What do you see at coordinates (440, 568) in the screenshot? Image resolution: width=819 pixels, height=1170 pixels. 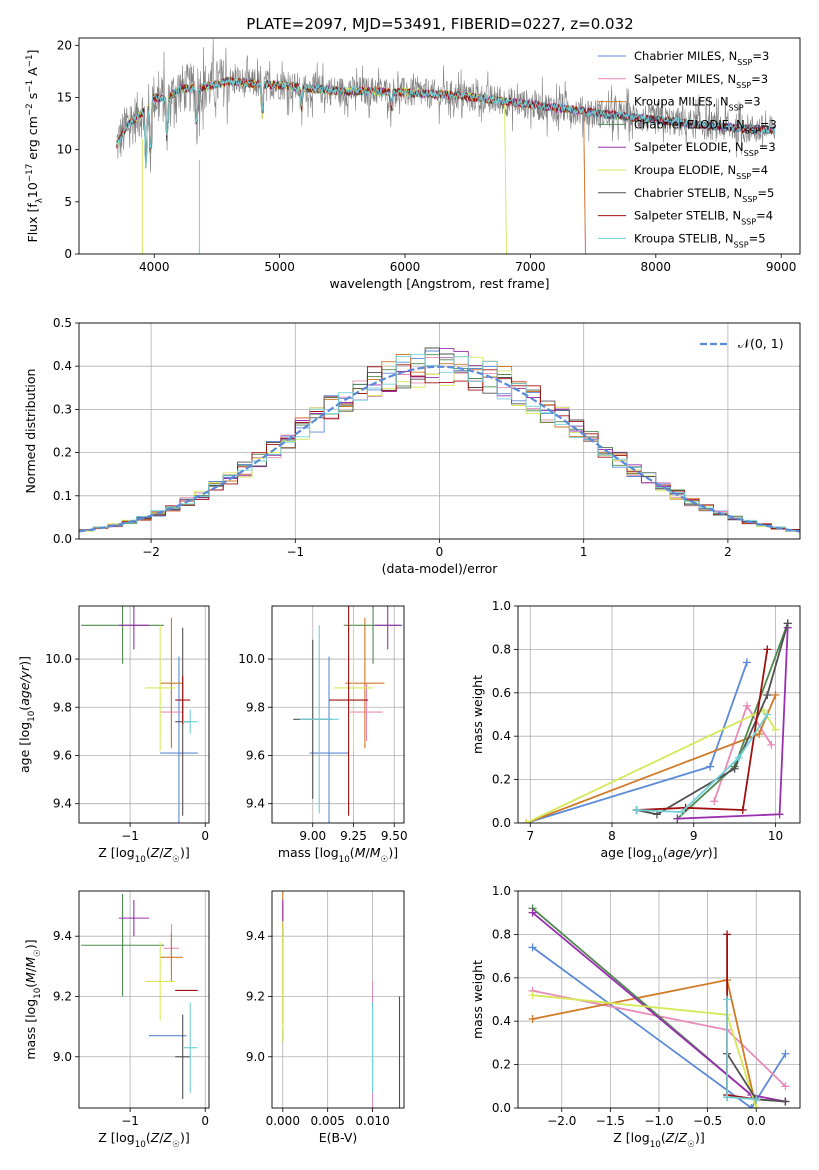 I see `residuals-xlabel: (data-model)/error` at bounding box center [440, 568].